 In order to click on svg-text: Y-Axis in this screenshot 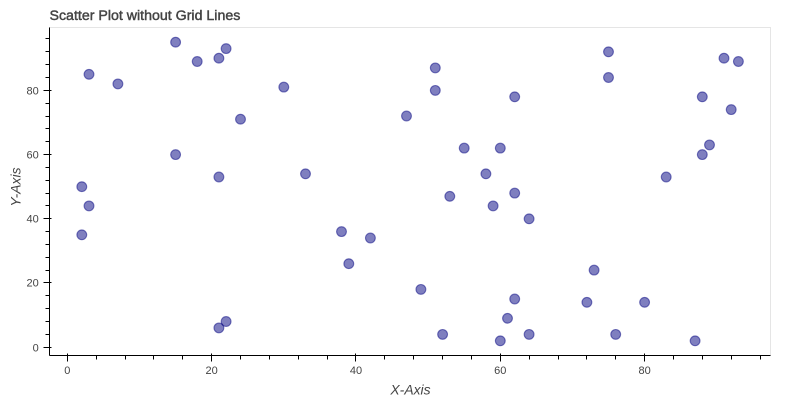, I will do `click(16, 186)`.